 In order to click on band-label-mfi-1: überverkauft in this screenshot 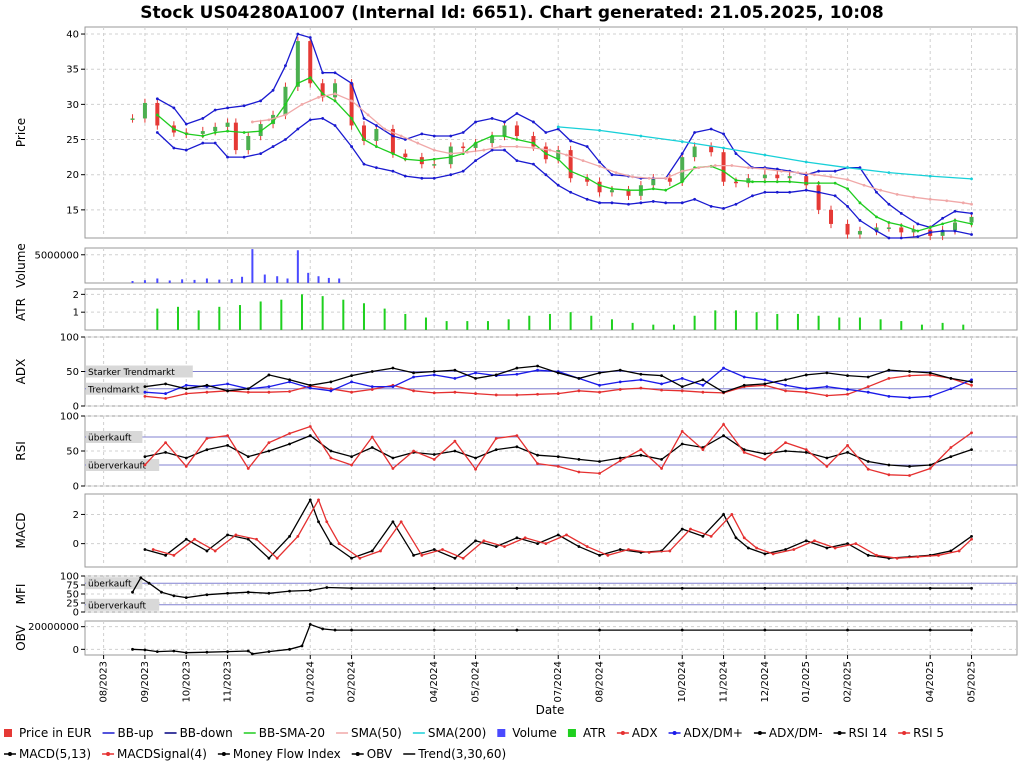, I will do `click(117, 606)`.